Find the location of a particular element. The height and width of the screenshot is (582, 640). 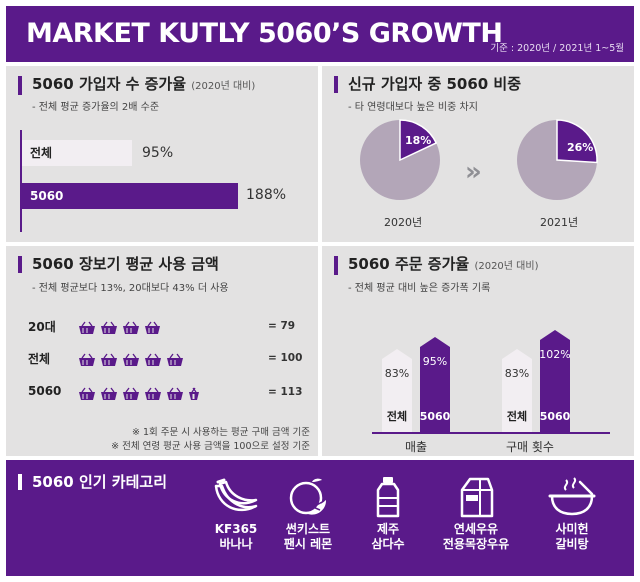

water-bottle-icon is located at coordinates (388, 497).